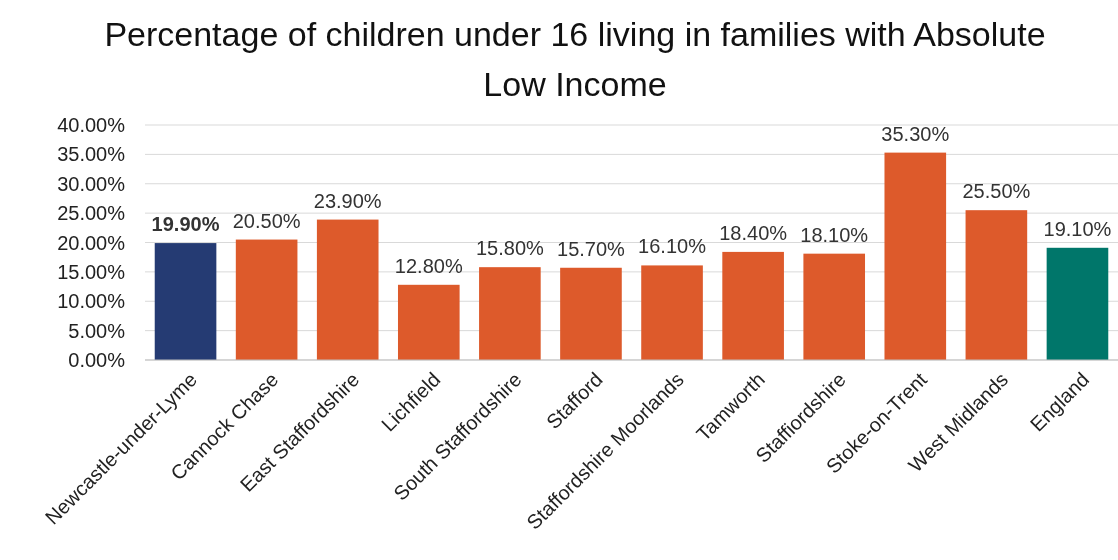 The height and width of the screenshot is (560, 1118). What do you see at coordinates (185, 224) in the screenshot?
I see `data-label: 19.90%` at bounding box center [185, 224].